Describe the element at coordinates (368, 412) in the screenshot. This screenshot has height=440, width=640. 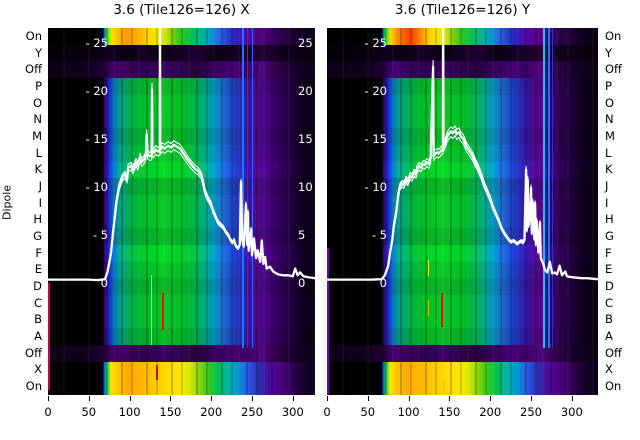
I see `x-tick-label: 50` at that location.